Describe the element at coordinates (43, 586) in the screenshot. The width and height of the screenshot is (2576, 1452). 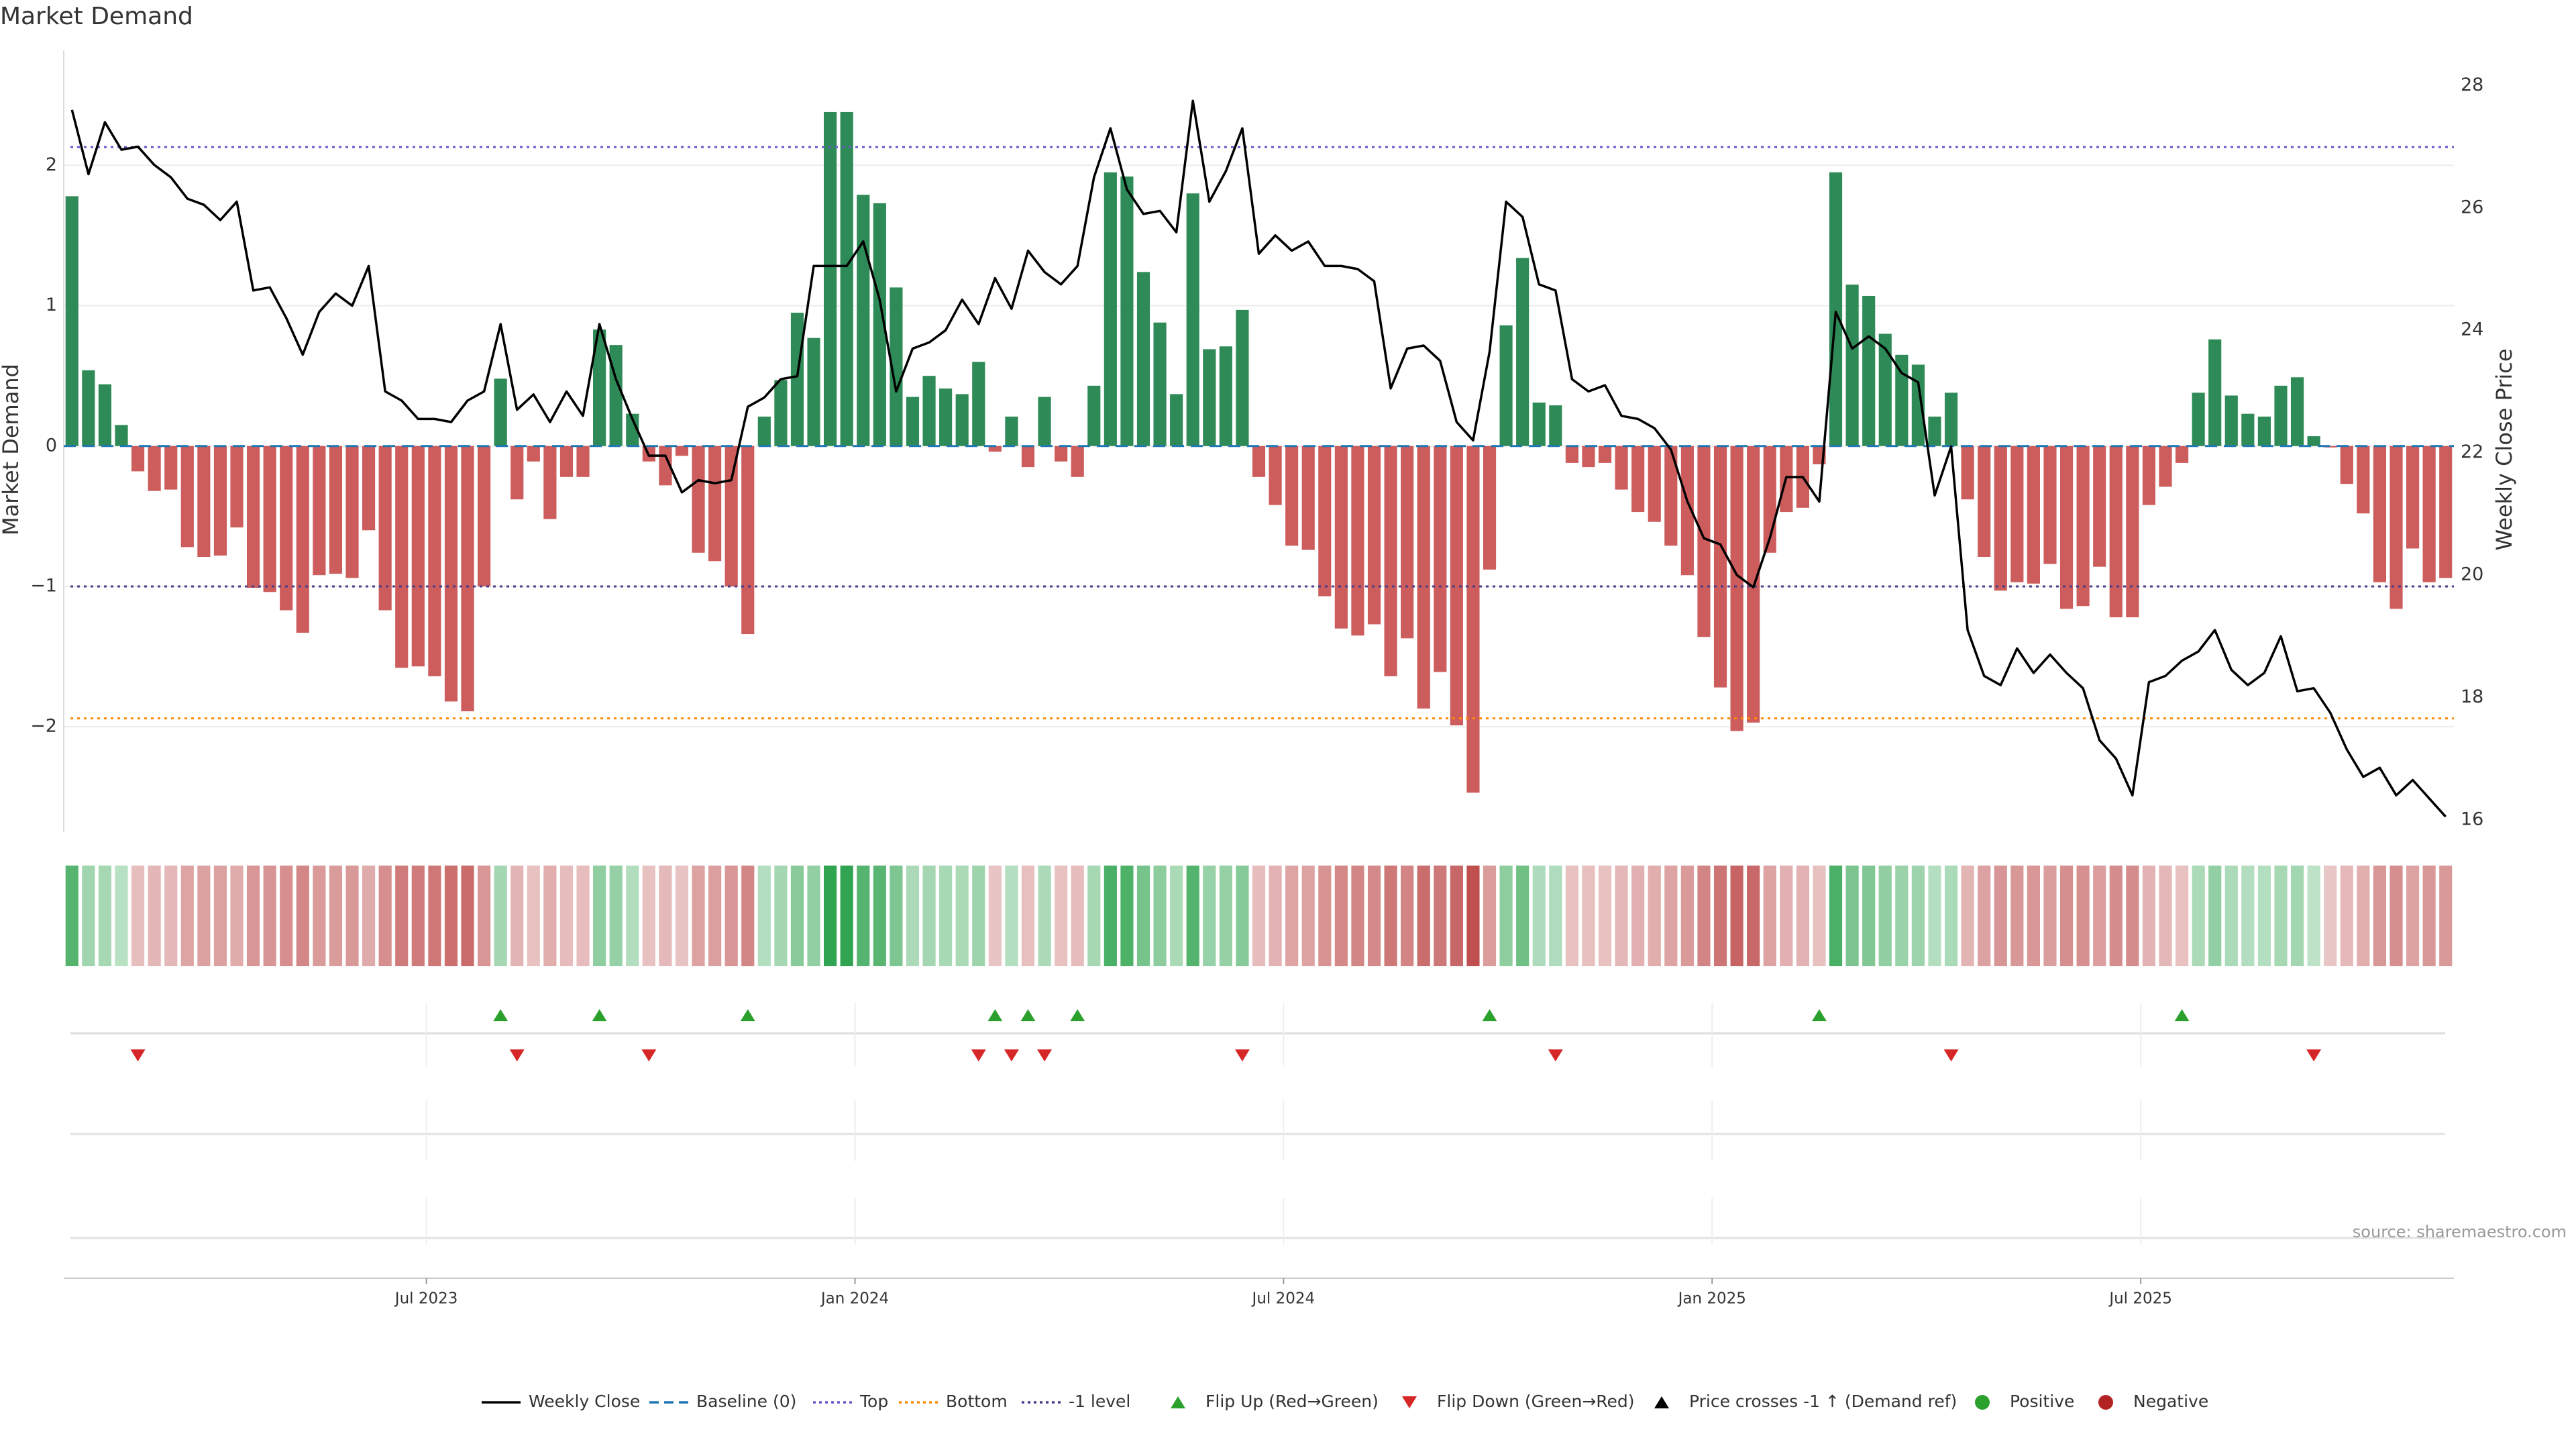
I see `y-tick-label: −1` at that location.